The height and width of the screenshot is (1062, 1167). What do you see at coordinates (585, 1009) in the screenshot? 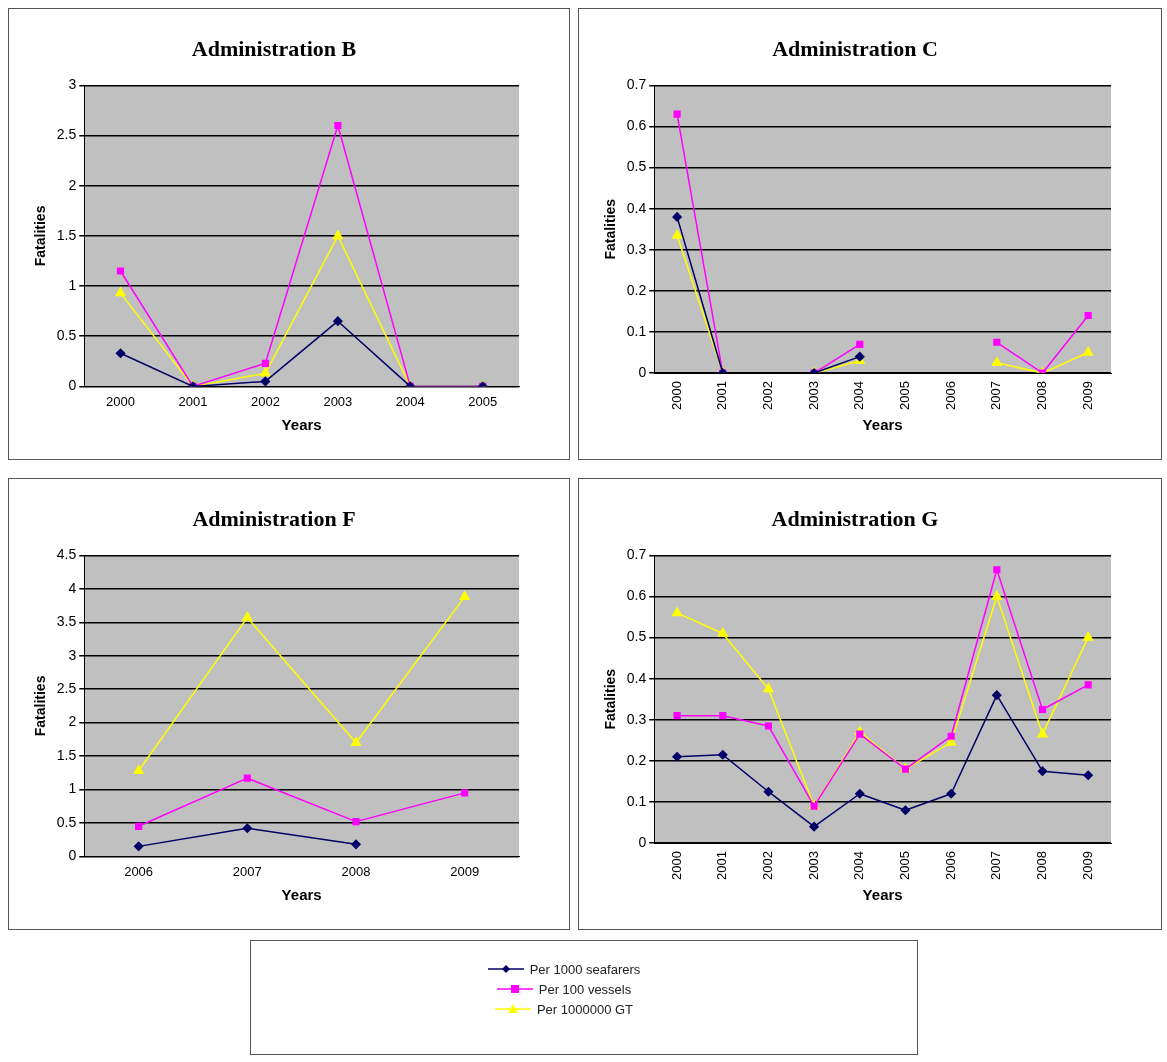
I see `legend-label: Per 1000000 GT` at bounding box center [585, 1009].